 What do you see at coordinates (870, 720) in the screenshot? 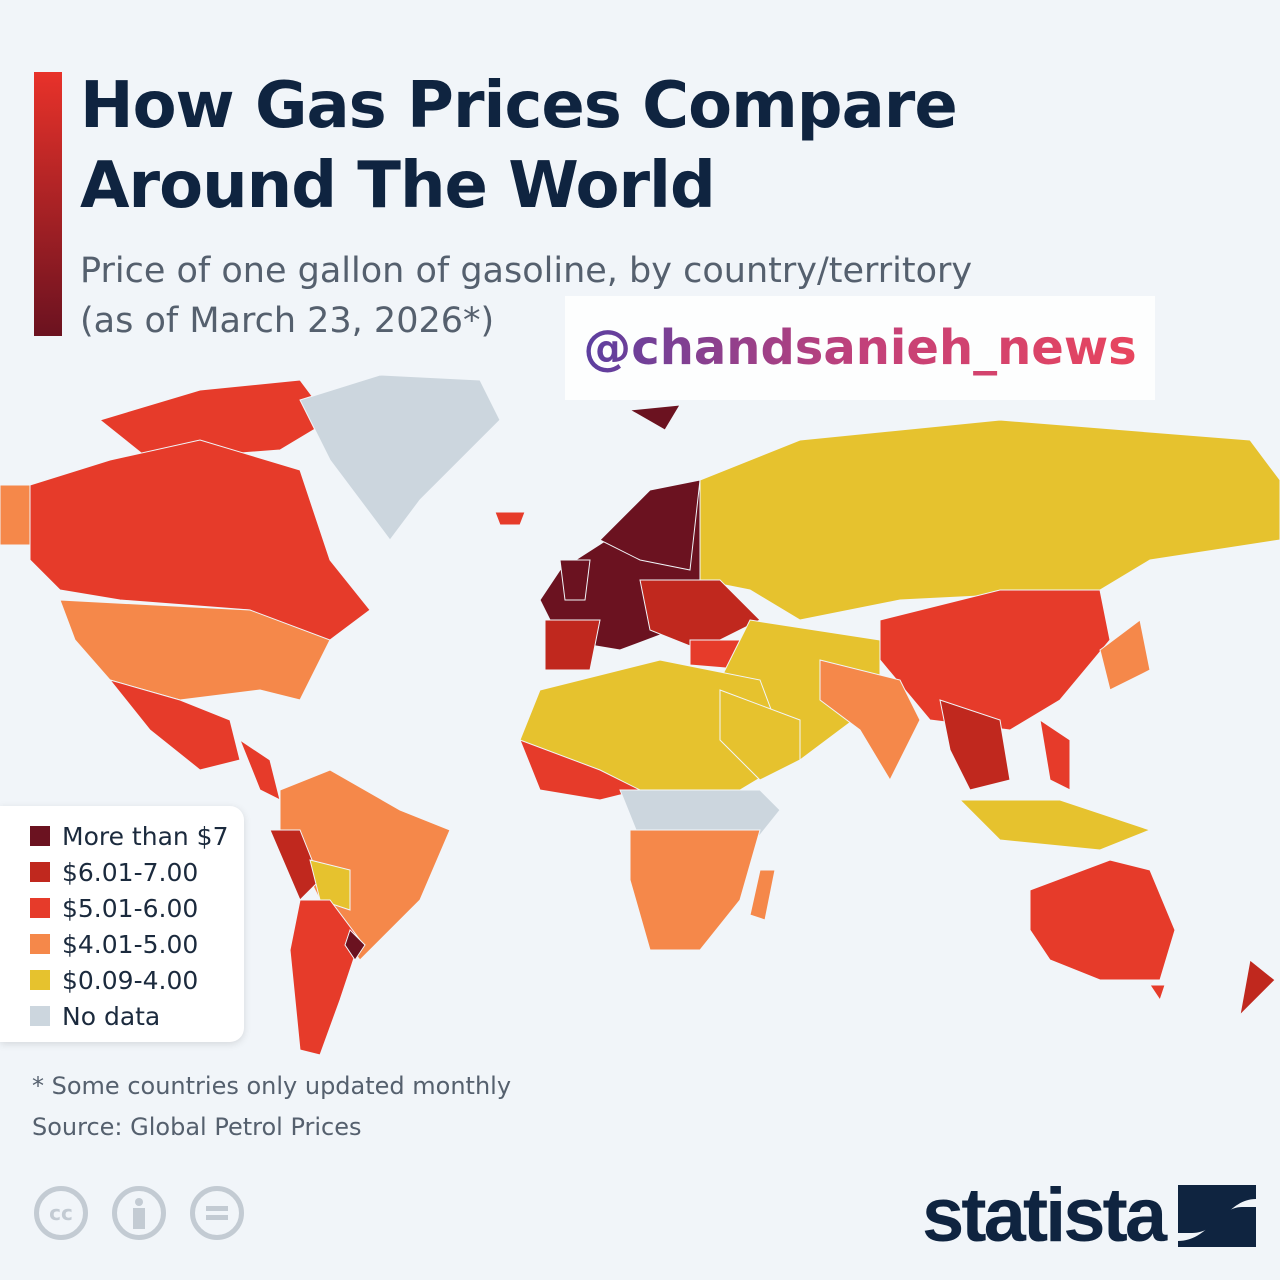
I see `region-india` at bounding box center [870, 720].